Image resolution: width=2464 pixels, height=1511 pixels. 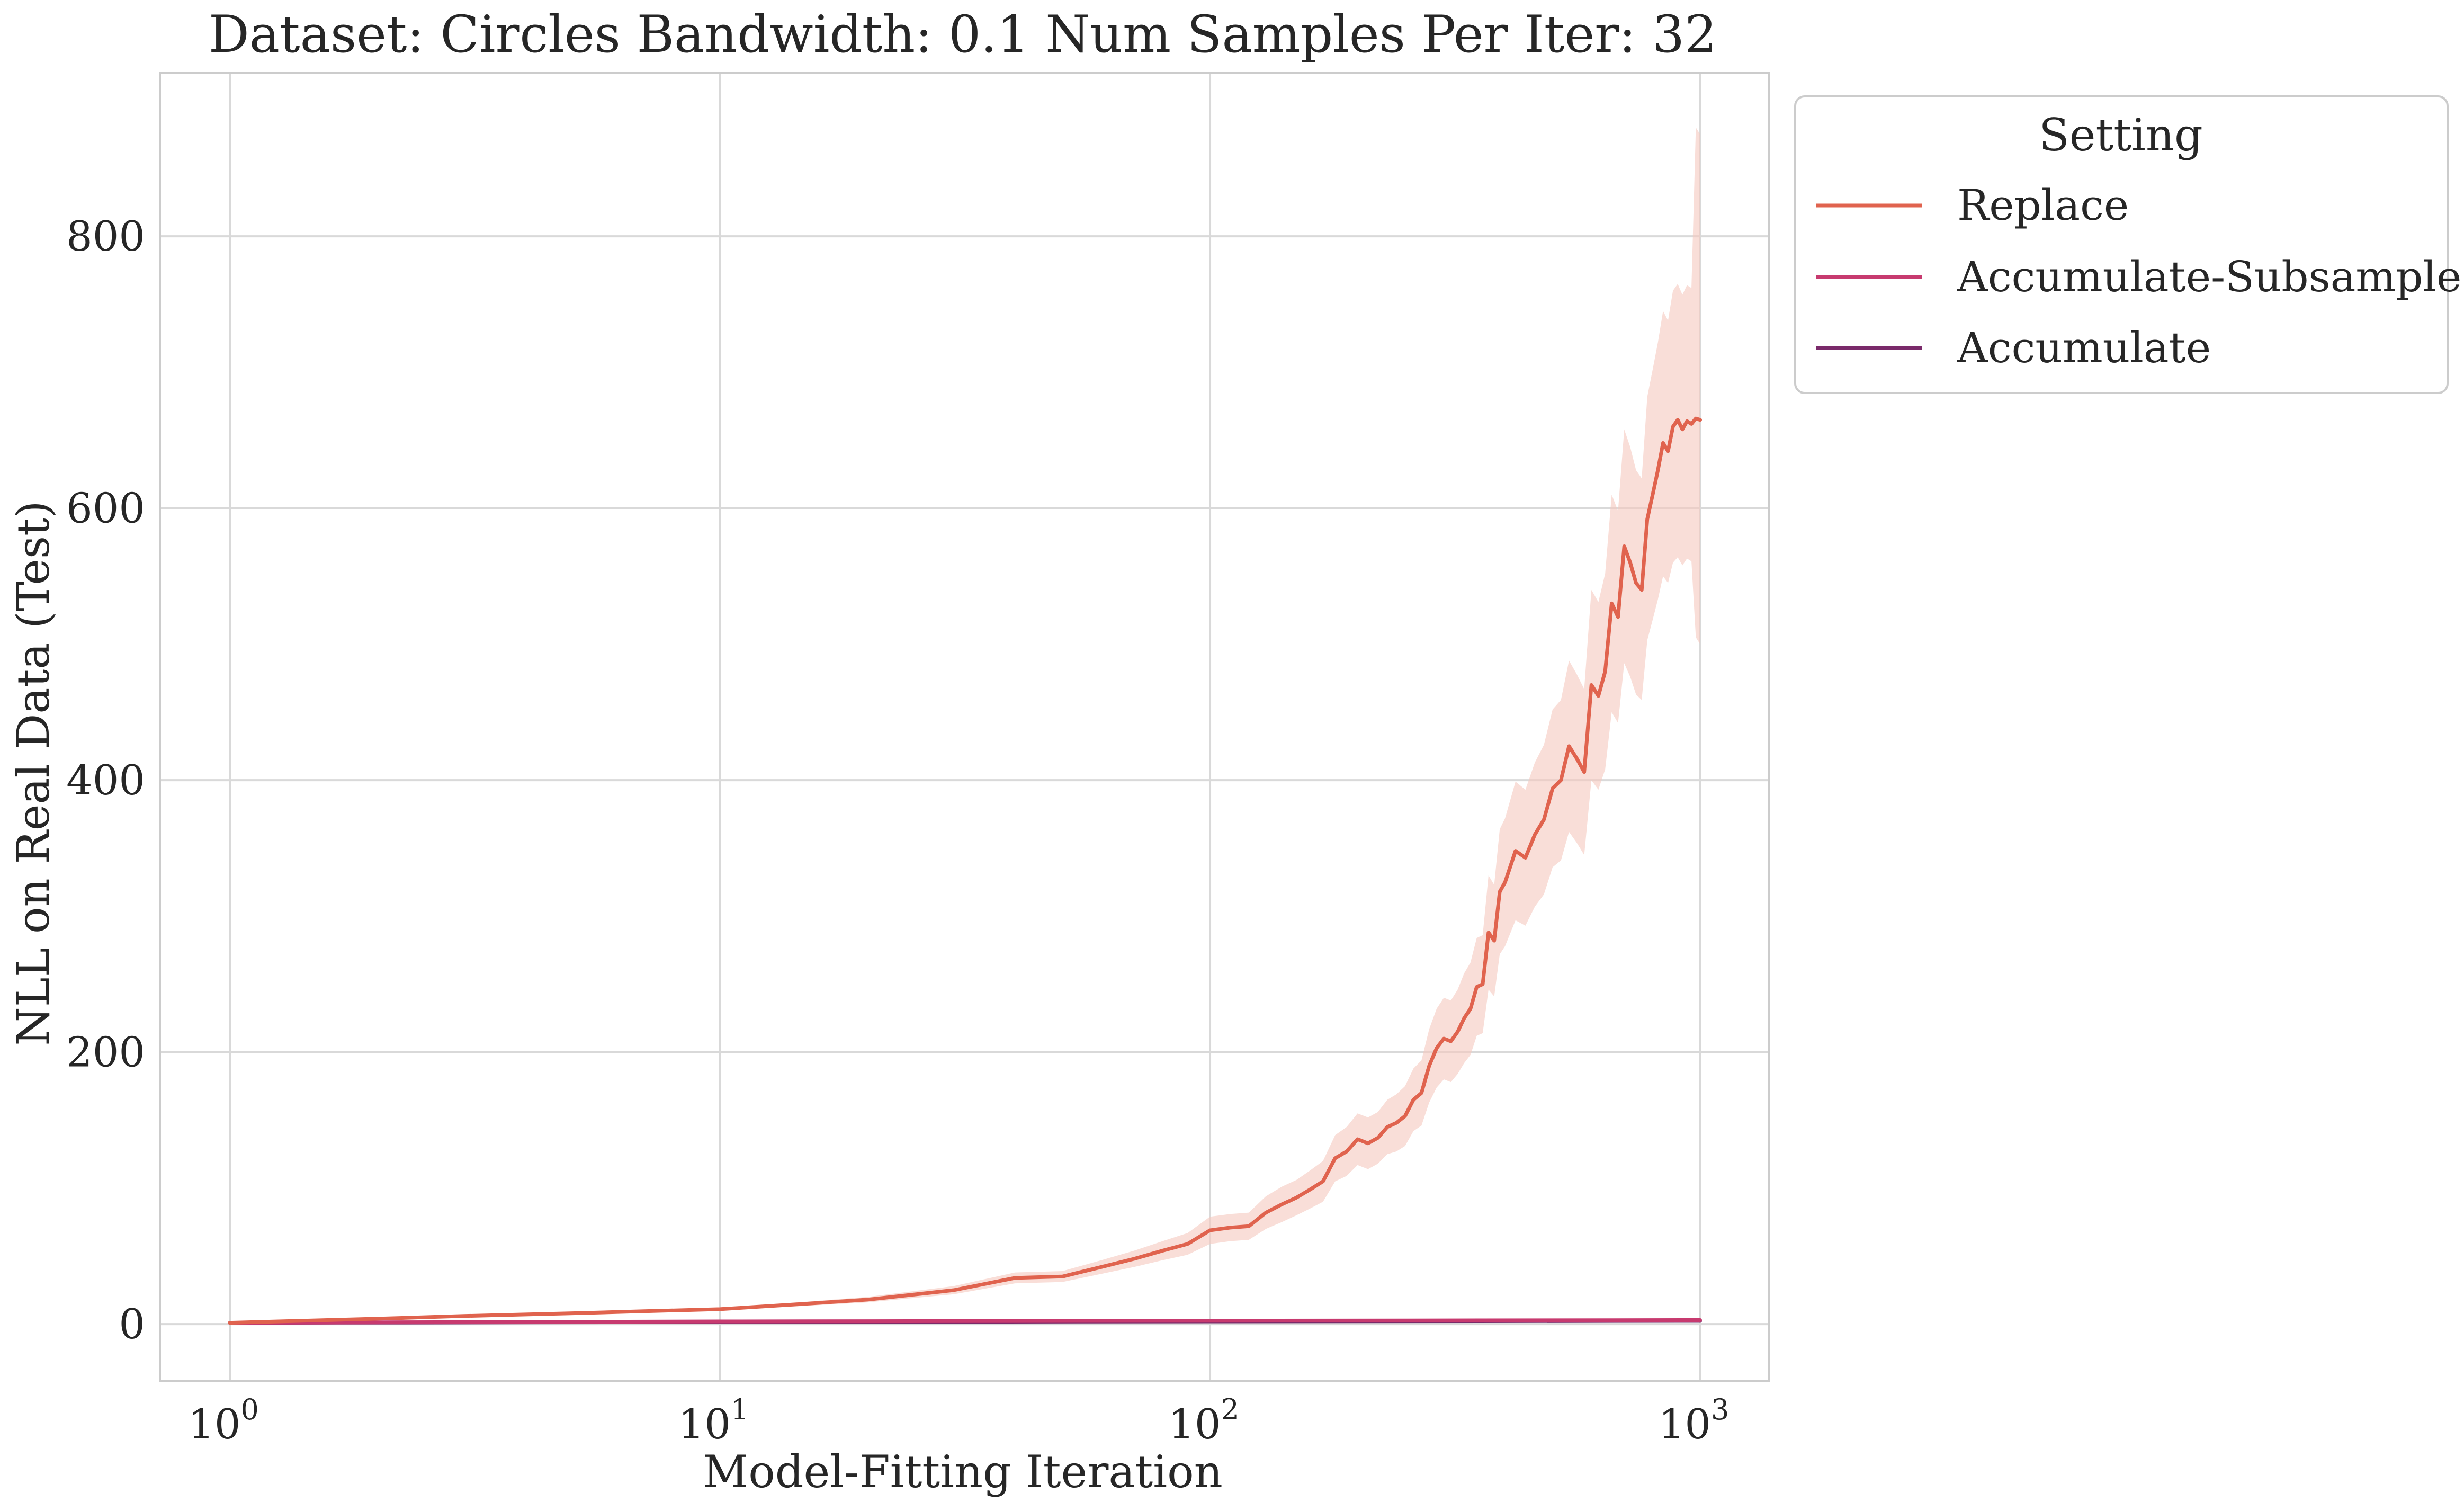 What do you see at coordinates (224, 1421) in the screenshot?
I see `x-tick-label: 10⁰` at bounding box center [224, 1421].